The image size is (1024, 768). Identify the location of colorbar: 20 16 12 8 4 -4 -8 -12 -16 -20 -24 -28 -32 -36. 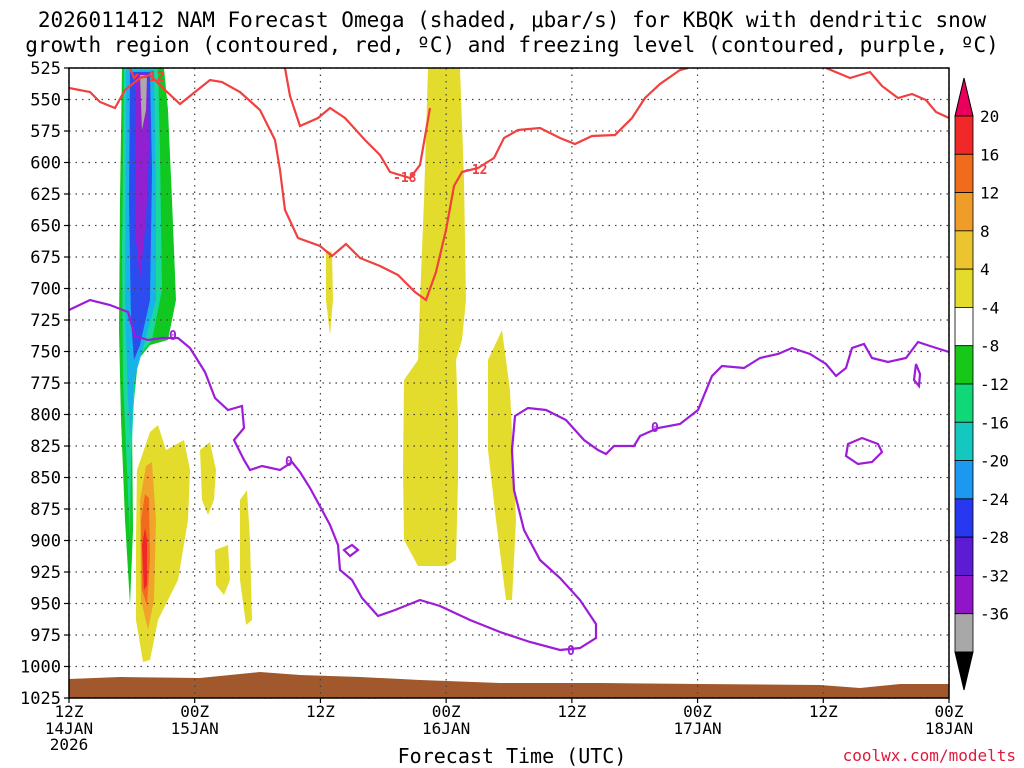
(981, 384).